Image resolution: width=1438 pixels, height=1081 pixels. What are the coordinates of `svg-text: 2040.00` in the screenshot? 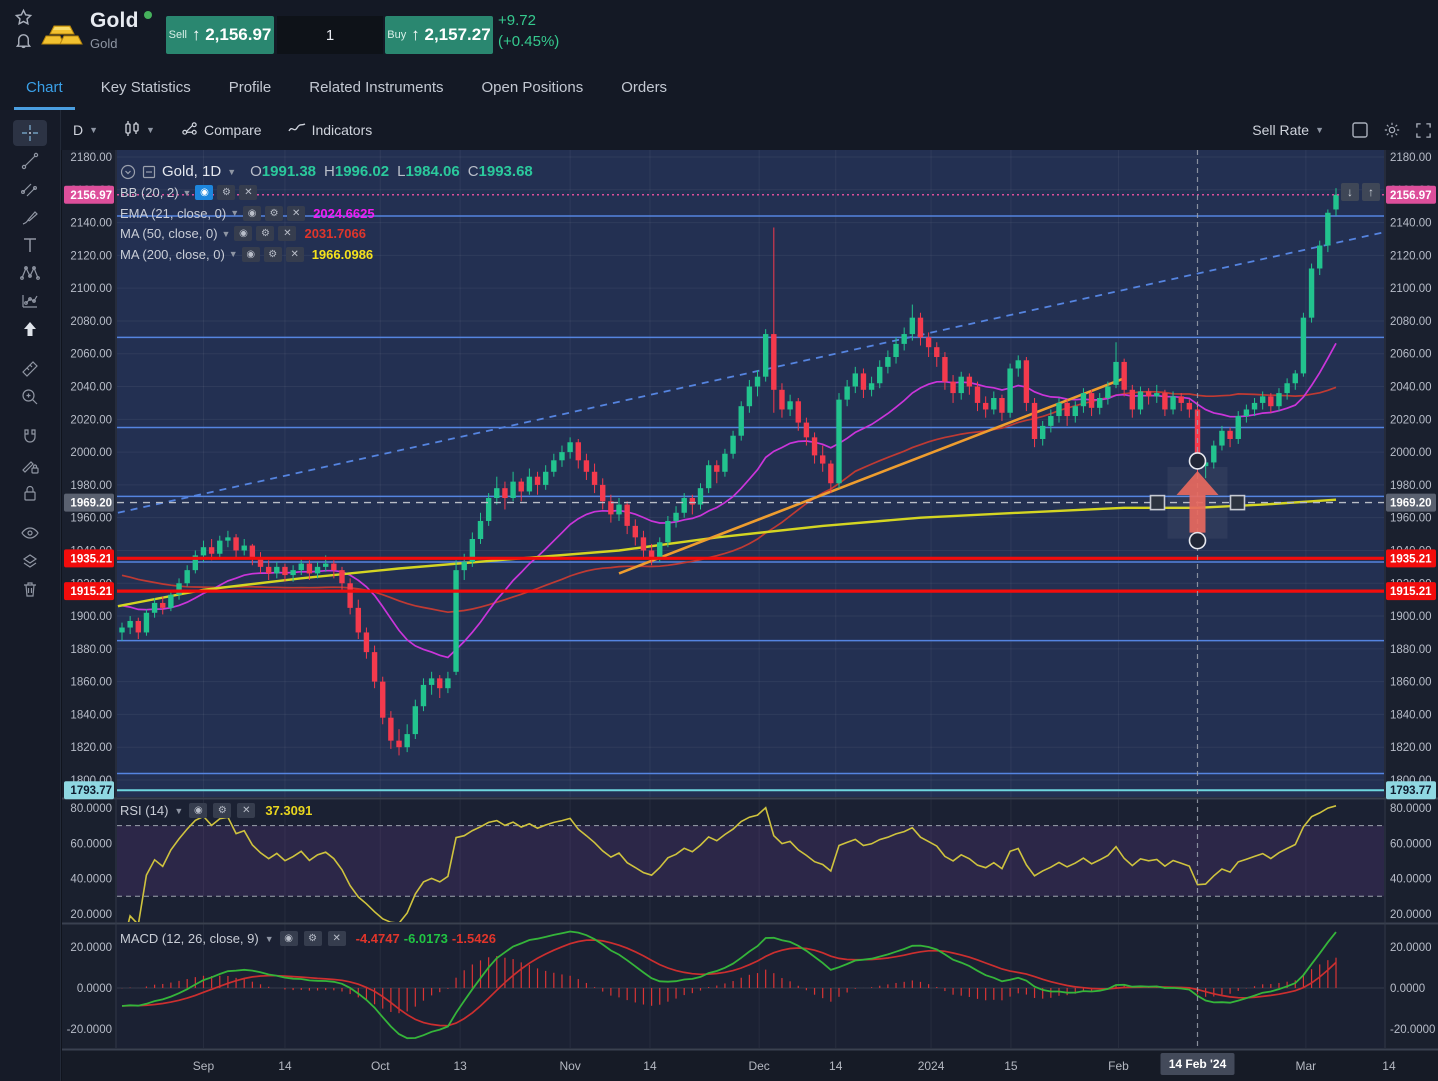 It's located at (1411, 388).